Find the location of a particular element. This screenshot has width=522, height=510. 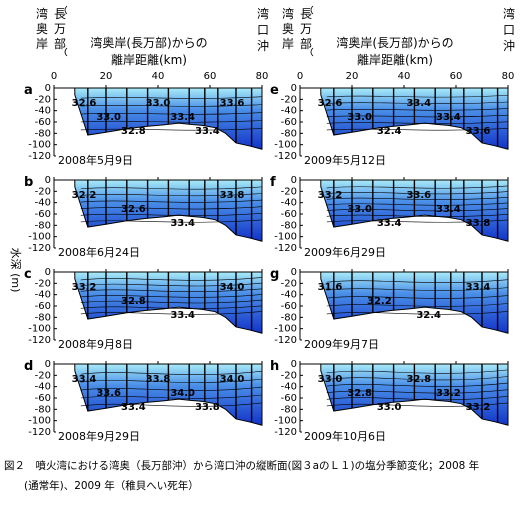

x-axis-title-line1: 湾奥岸(長万部)からの is located at coordinates (394, 42).